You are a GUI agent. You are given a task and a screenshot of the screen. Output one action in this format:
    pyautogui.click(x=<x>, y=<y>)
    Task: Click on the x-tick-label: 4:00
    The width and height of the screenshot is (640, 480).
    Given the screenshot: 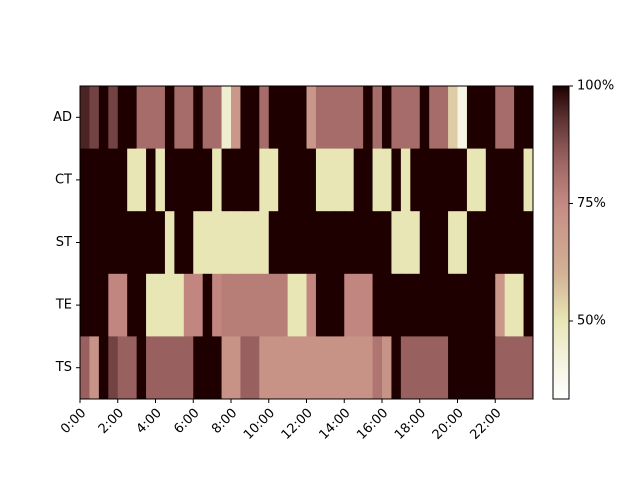 What is the action you would take?
    pyautogui.click(x=149, y=421)
    